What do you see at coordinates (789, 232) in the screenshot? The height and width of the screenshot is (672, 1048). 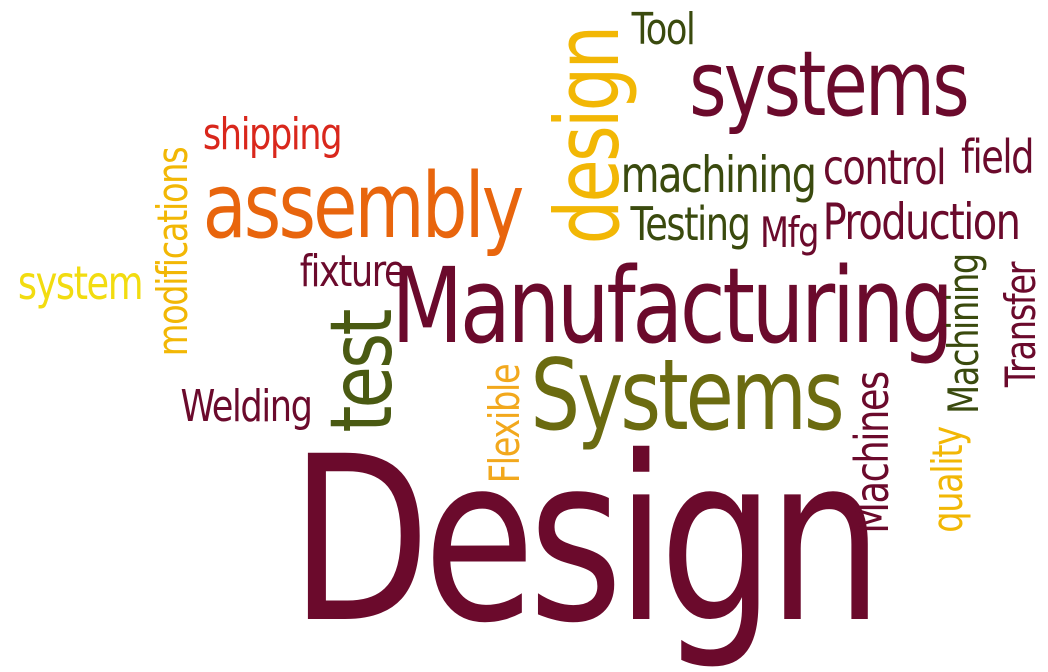 I see `word-mfg: Mfg` at bounding box center [789, 232].